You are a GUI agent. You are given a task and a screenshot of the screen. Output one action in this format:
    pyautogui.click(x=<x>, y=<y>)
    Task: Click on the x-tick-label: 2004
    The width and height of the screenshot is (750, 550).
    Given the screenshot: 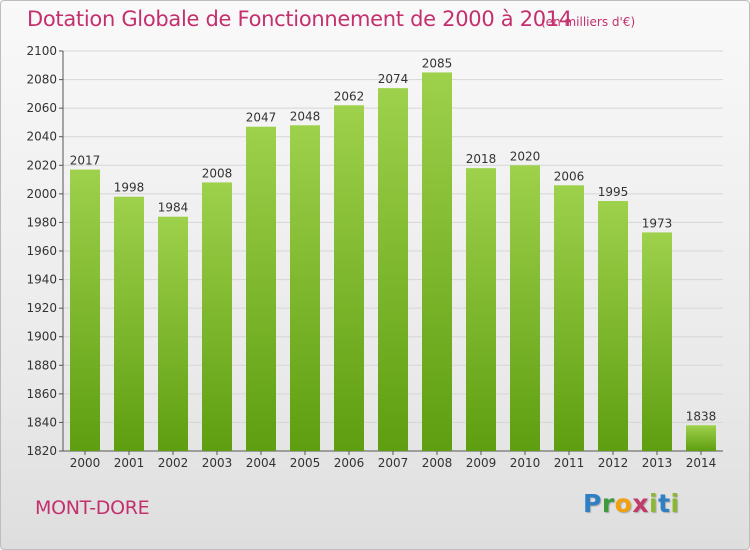 What is the action you would take?
    pyautogui.click(x=261, y=463)
    